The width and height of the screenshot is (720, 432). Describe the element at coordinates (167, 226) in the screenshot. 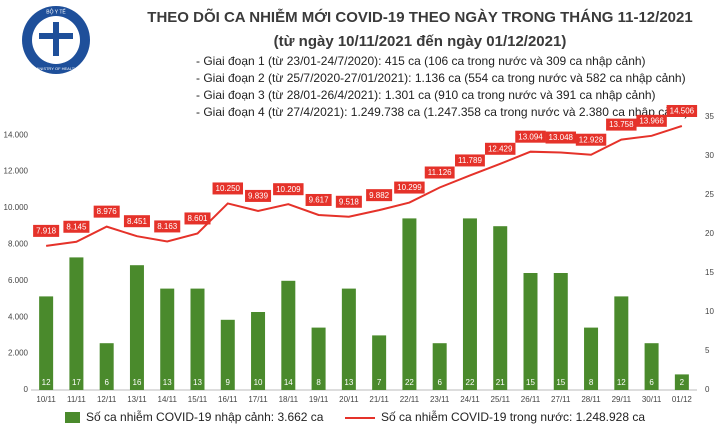

I see `value-label-text: 8.163` at that location.